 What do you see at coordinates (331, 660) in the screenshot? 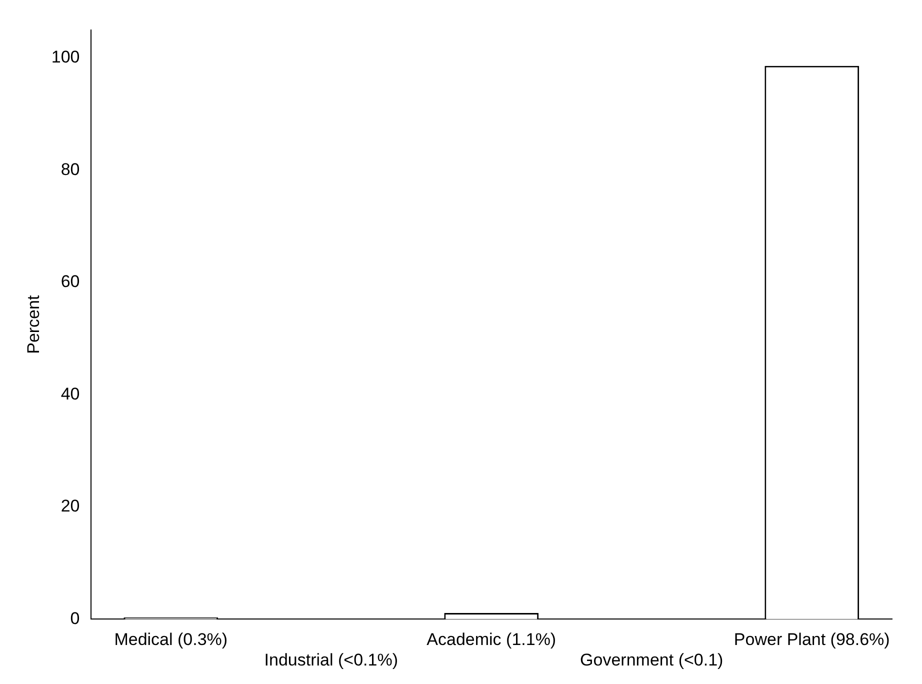
I see `x-tick-label: Industrial (<0.1%)` at bounding box center [331, 660].